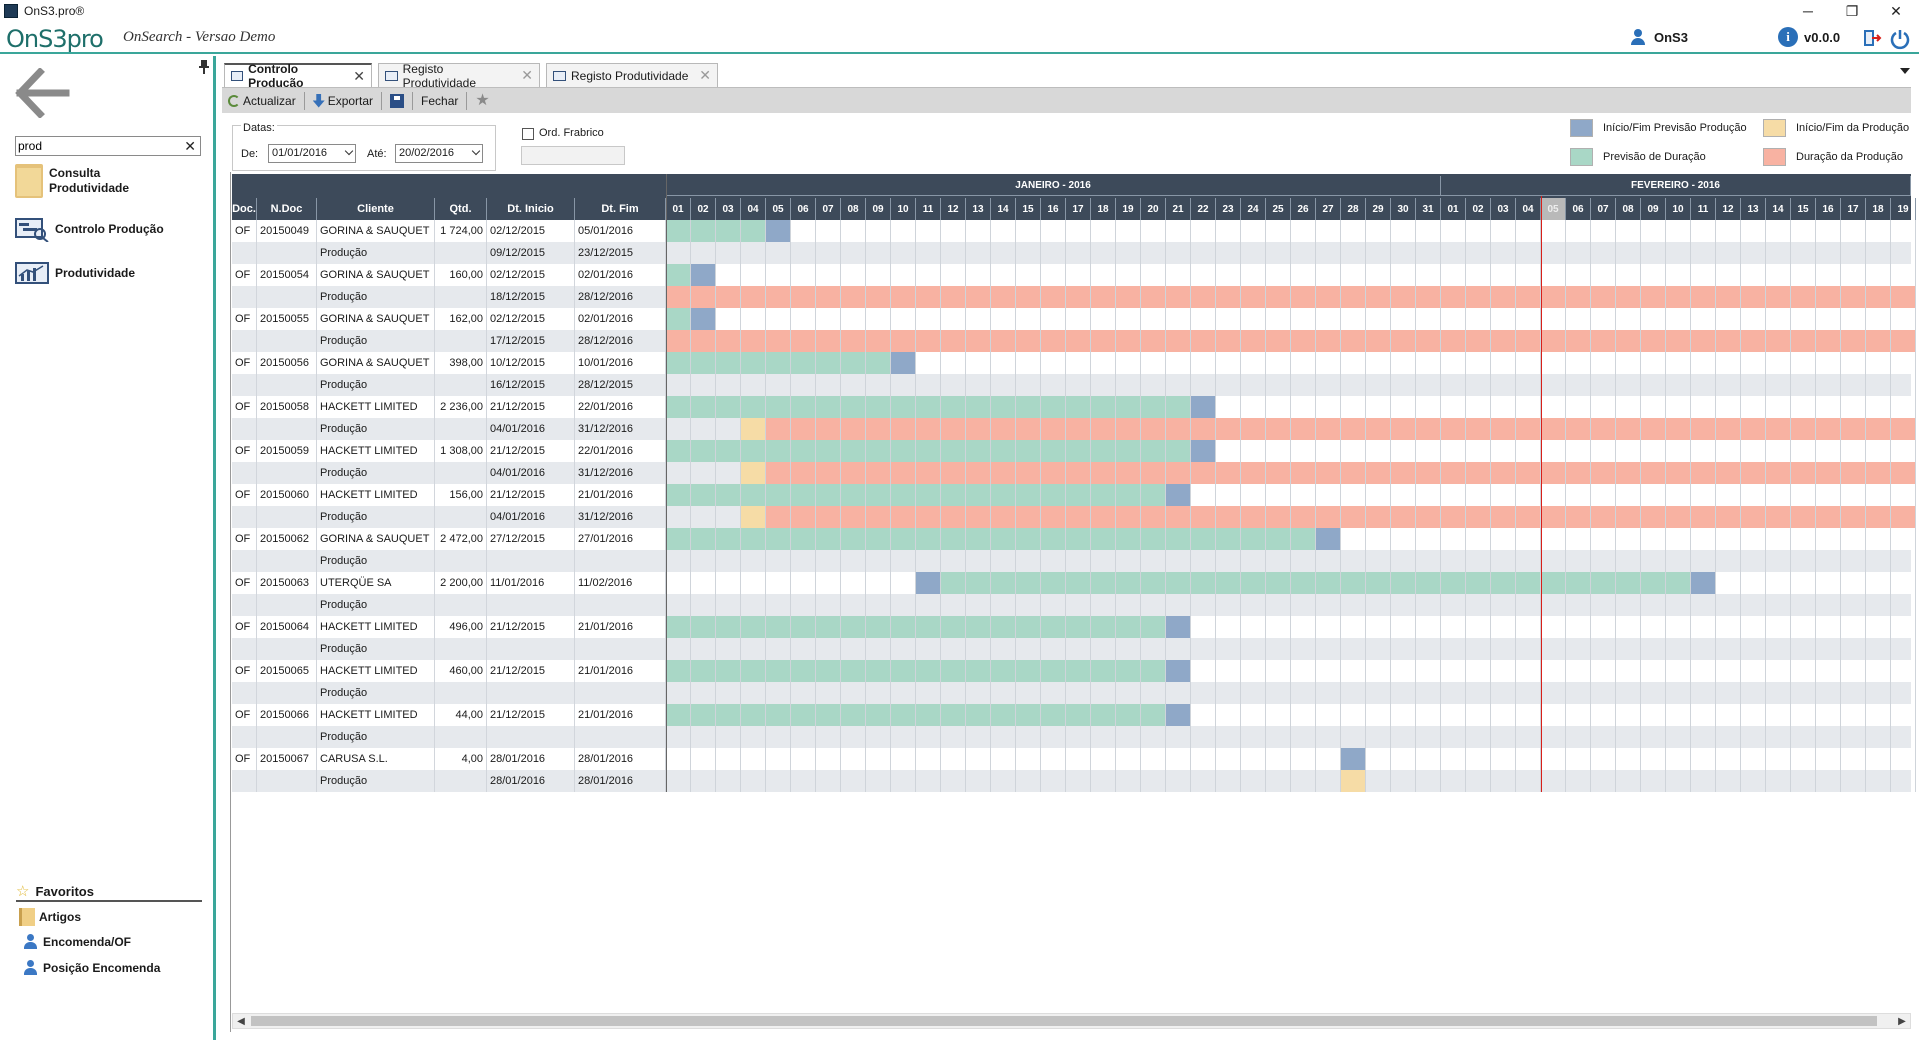 This screenshot has height=1040, width=1919. I want to click on favorite-button: ★, so click(482, 101).